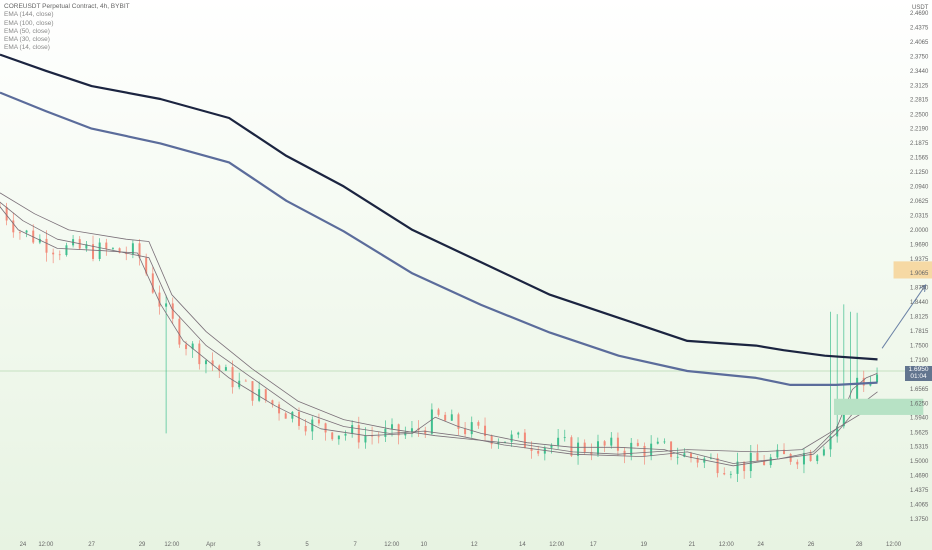 The width and height of the screenshot is (932, 550). What do you see at coordinates (920, 8) in the screenshot?
I see `price-unit-label: USDT` at bounding box center [920, 8].